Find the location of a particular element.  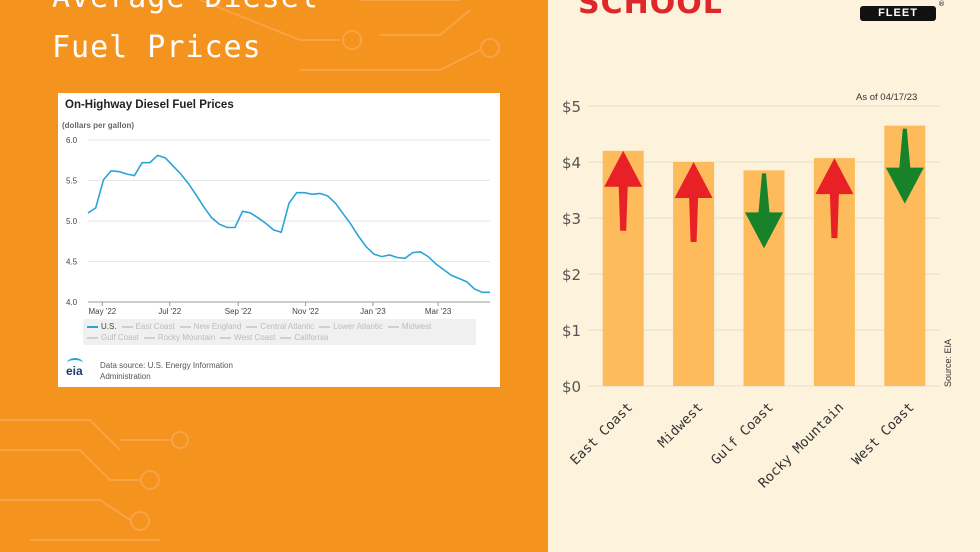

headline-line-1: Average Diesel is located at coordinates (185, 7).